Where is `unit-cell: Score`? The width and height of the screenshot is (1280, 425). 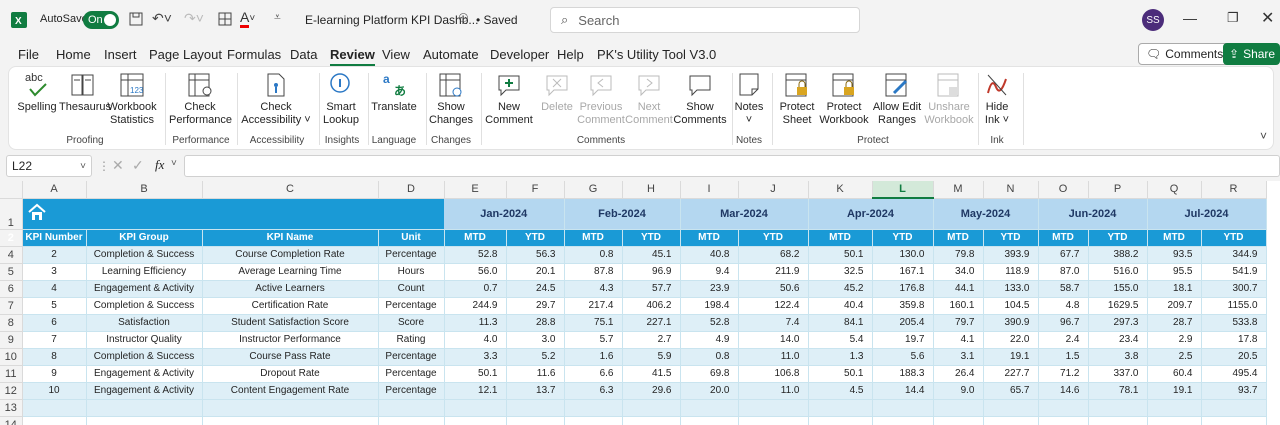 unit-cell: Score is located at coordinates (411, 323).